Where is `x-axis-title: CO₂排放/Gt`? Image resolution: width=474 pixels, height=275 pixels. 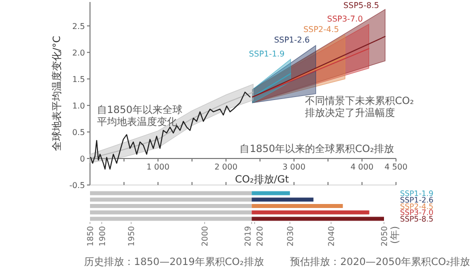 x-axis-title: CO₂排放/Gt is located at coordinates (262, 179).